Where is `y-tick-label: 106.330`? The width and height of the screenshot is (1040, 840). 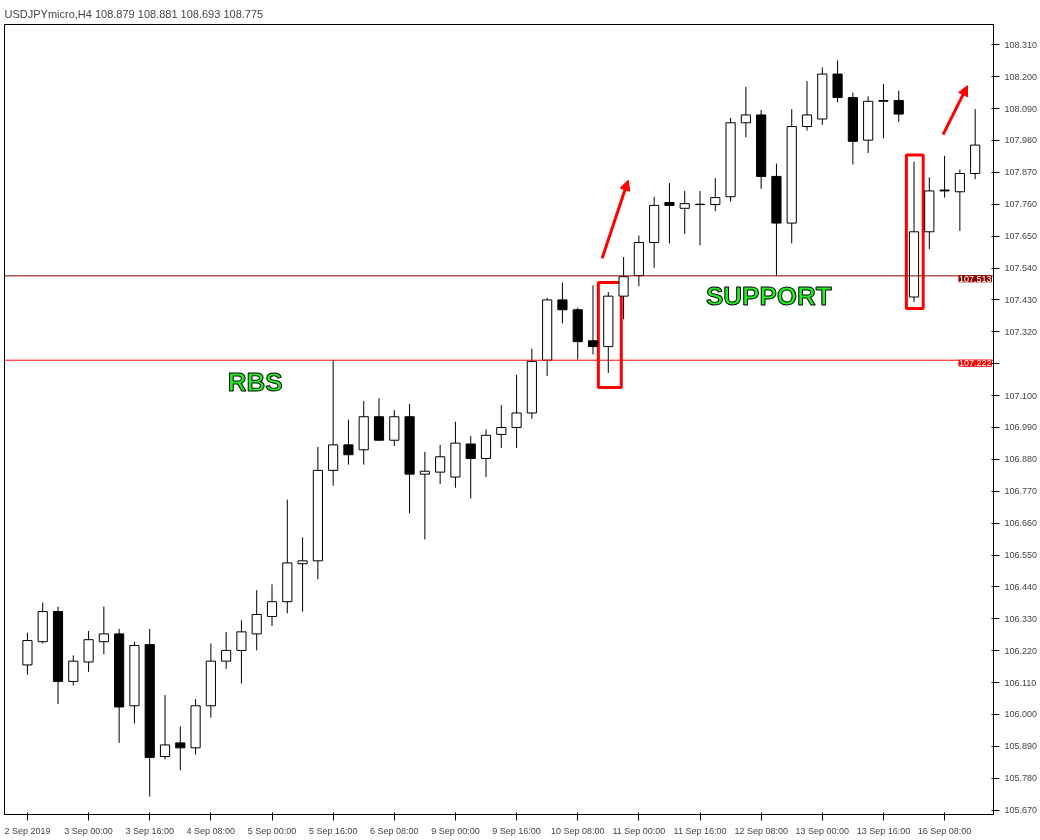
y-tick-label: 106.330 is located at coordinates (1021, 618).